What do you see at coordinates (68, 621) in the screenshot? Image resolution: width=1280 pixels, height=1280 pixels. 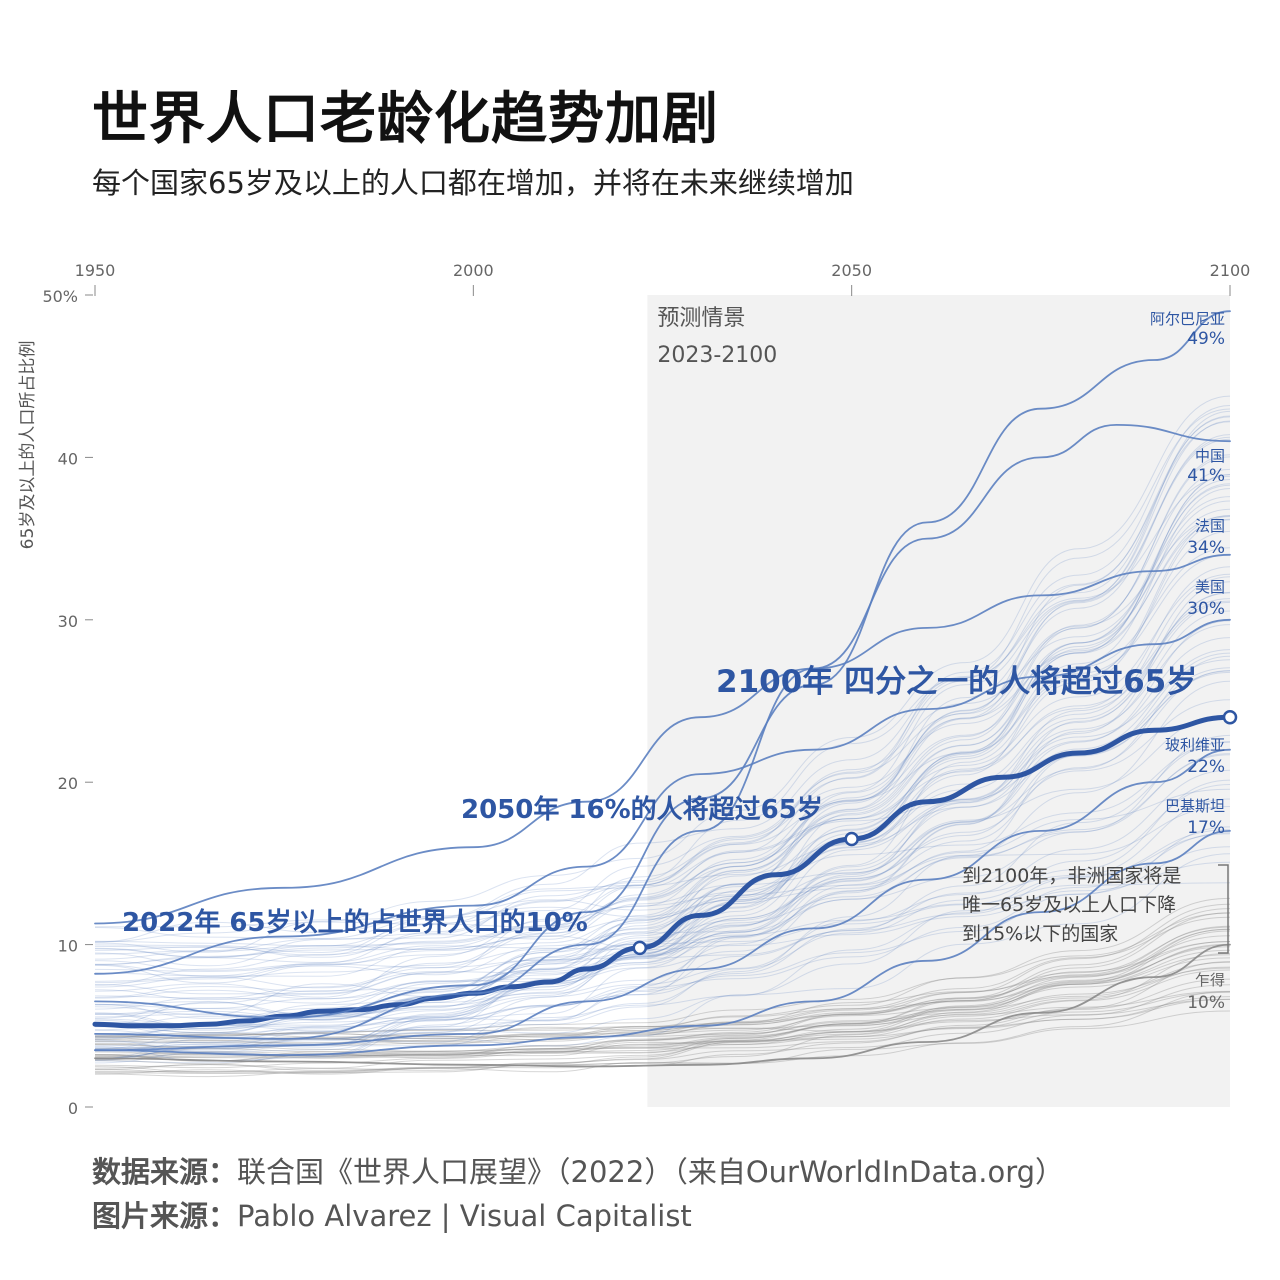 I see `y-tick-label: 30` at bounding box center [68, 621].